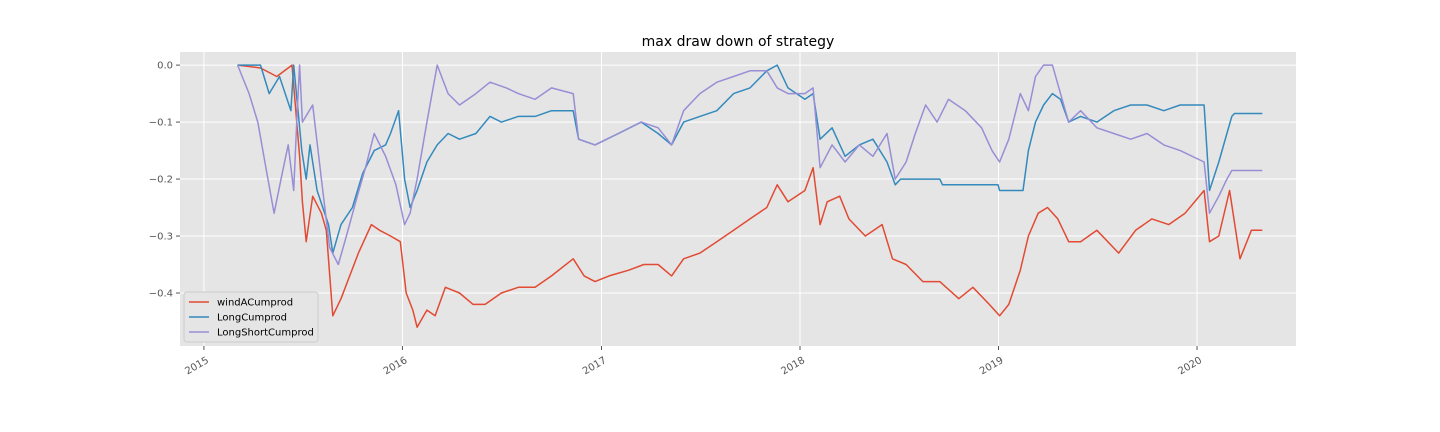 Image resolution: width=1440 pixels, height=432 pixels. What do you see at coordinates (161, 123) in the screenshot?
I see `y-tick-label: −0.1` at bounding box center [161, 123].